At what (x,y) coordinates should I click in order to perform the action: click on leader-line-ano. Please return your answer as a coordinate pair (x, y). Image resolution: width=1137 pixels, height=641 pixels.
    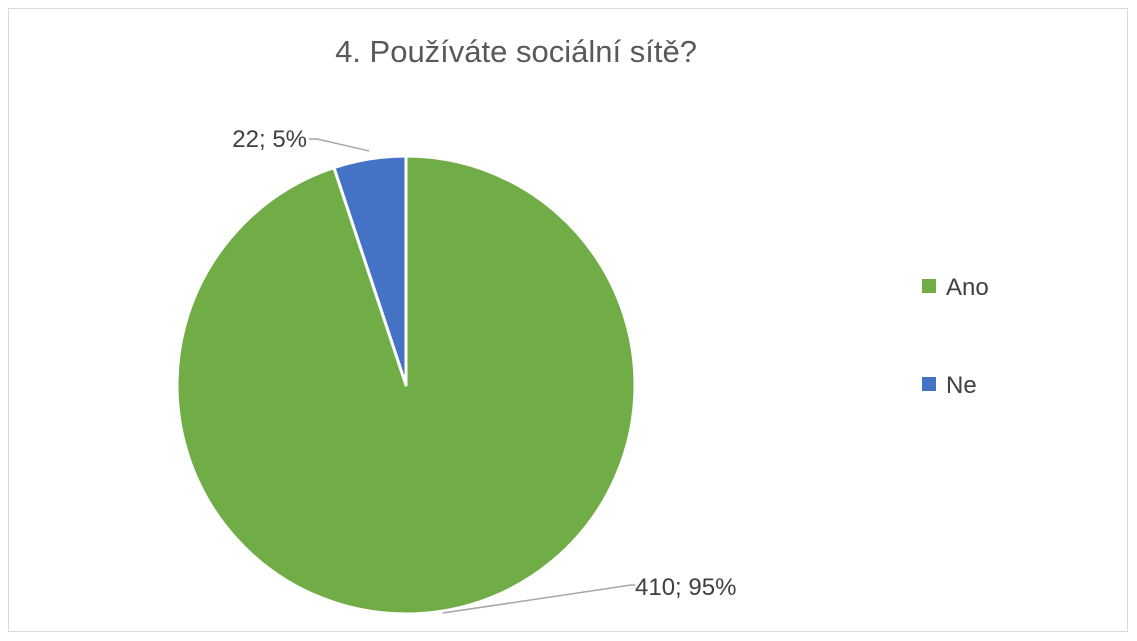
    Looking at the image, I should click on (538, 599).